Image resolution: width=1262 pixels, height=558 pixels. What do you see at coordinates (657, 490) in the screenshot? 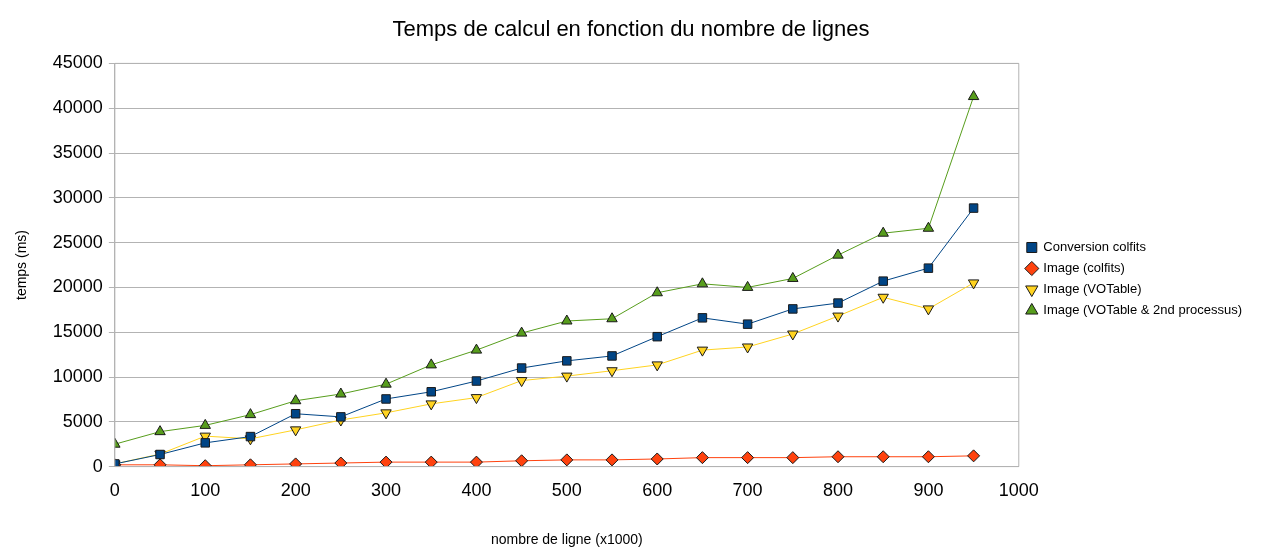
I see `x-tick-label: 600` at bounding box center [657, 490].